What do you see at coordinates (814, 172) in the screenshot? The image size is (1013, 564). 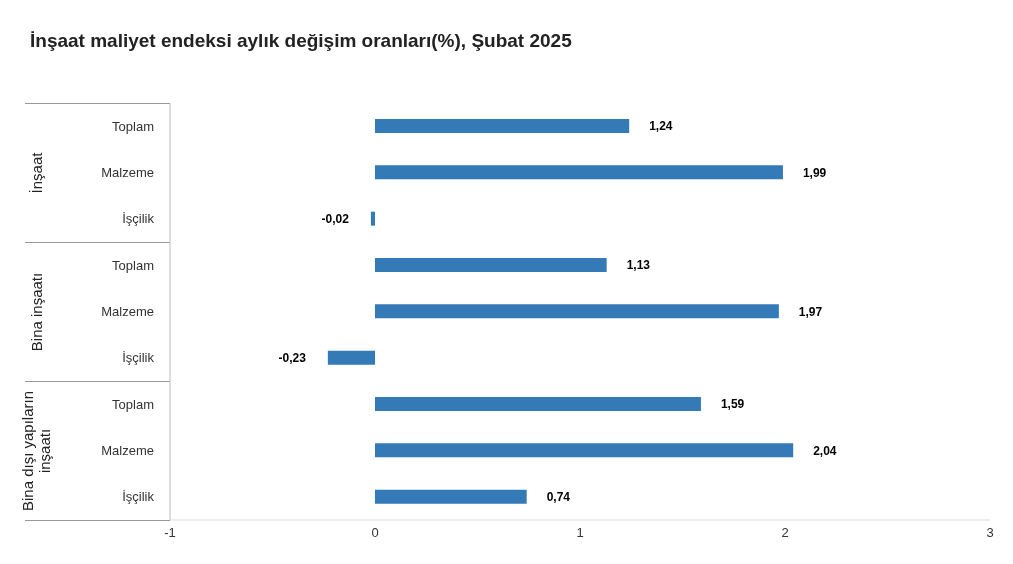 I see `data-label: 1,99` at bounding box center [814, 172].